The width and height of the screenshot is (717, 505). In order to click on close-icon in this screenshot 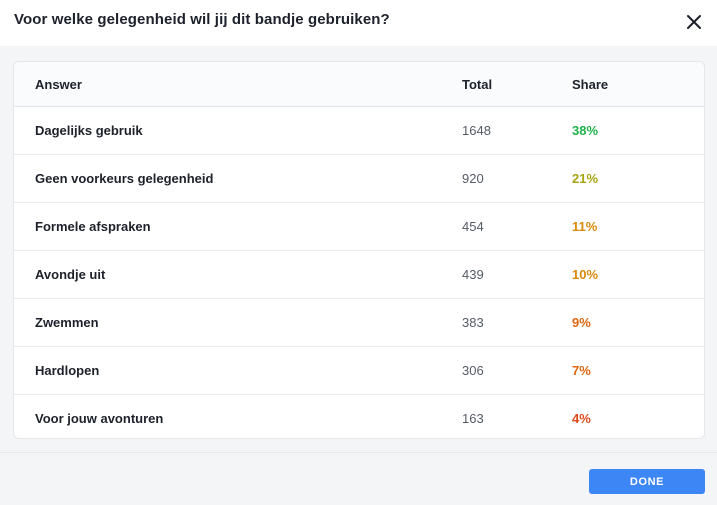, I will do `click(694, 22)`.